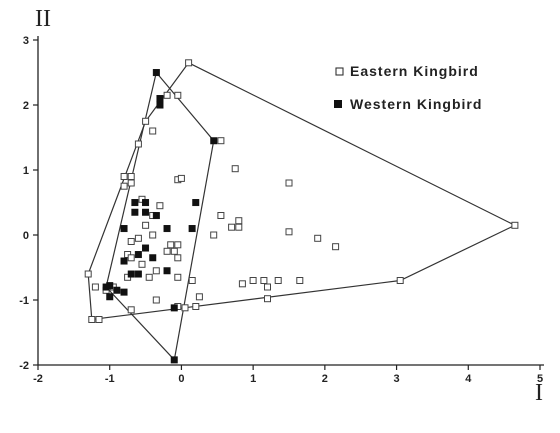  Describe the element at coordinates (24, 301) in the screenshot. I see `y-tick-label-1: -1` at that location.